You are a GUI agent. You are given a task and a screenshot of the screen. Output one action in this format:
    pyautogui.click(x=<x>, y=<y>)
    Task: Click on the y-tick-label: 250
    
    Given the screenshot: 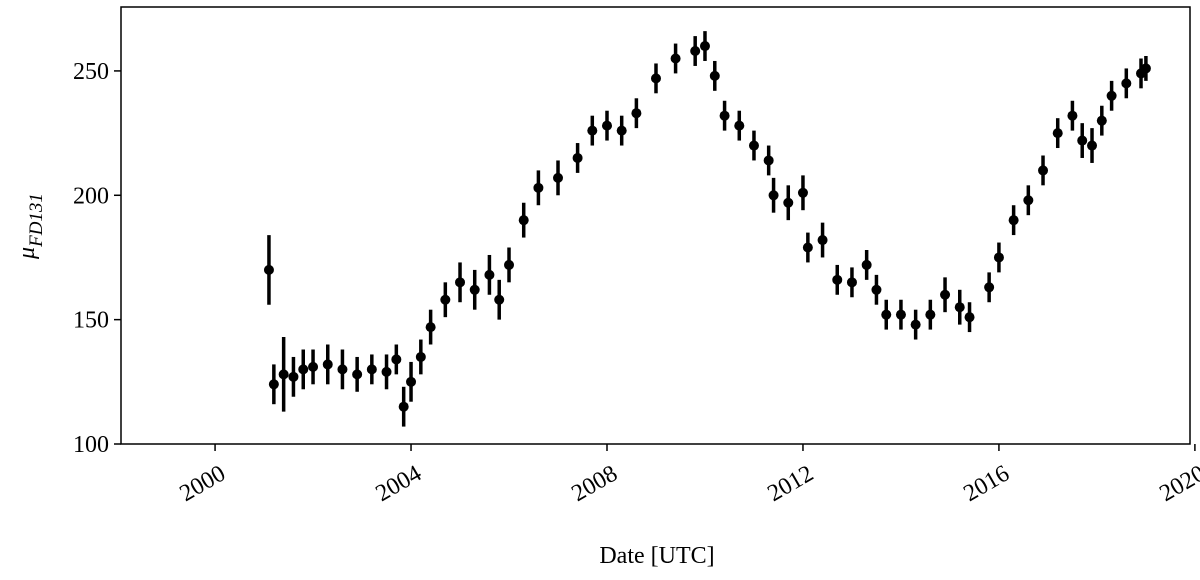 What is the action you would take?
    pyautogui.click(x=91, y=72)
    